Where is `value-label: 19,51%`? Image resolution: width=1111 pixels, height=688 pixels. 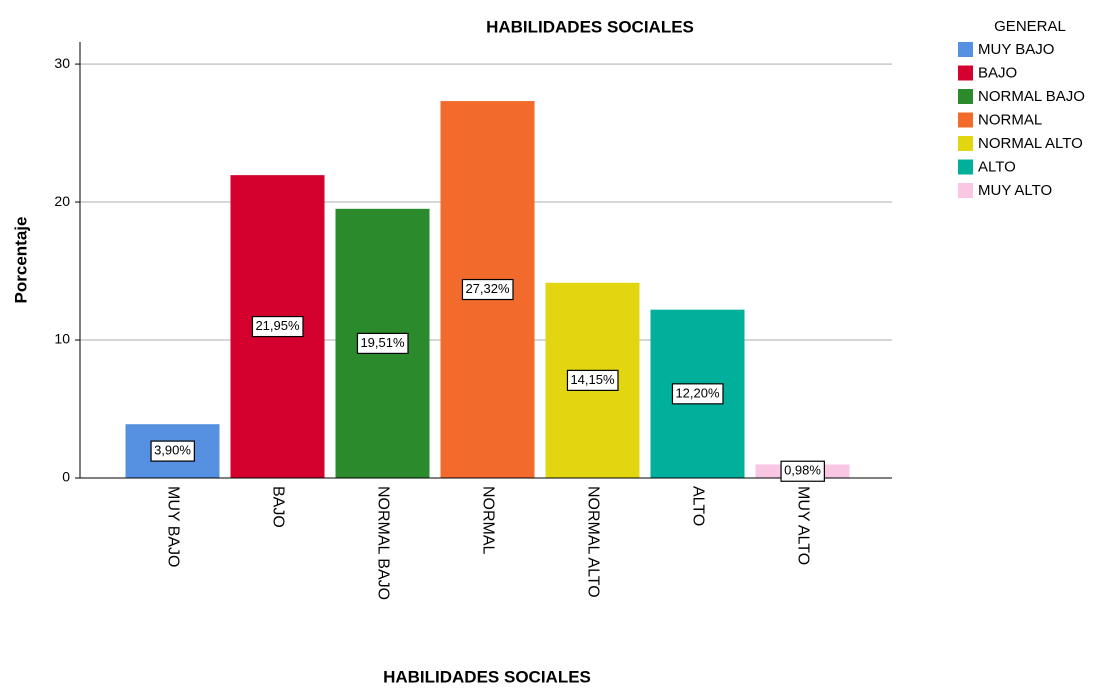 value-label: 19,51% is located at coordinates (382, 342).